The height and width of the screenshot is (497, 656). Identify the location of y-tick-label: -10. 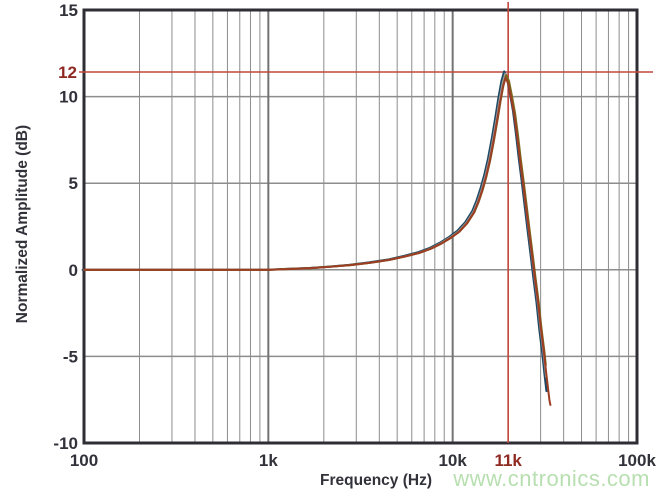
(65, 443).